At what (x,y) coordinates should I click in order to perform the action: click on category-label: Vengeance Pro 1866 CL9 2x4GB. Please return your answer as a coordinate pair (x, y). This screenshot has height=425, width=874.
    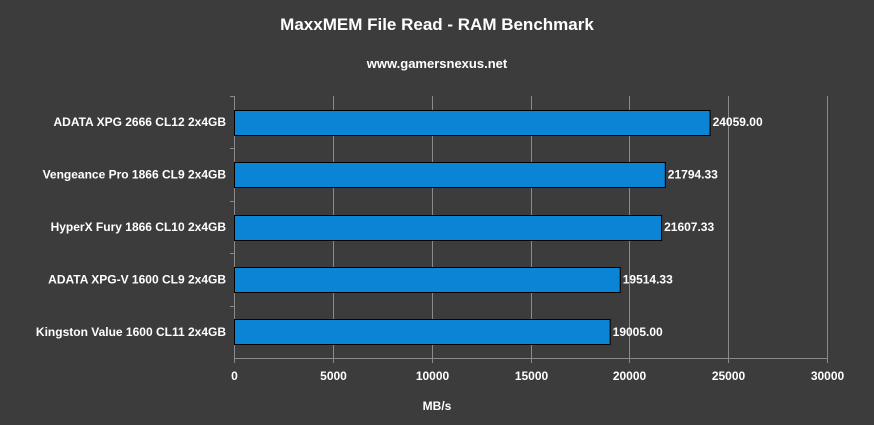
    Looking at the image, I should click on (135, 175).